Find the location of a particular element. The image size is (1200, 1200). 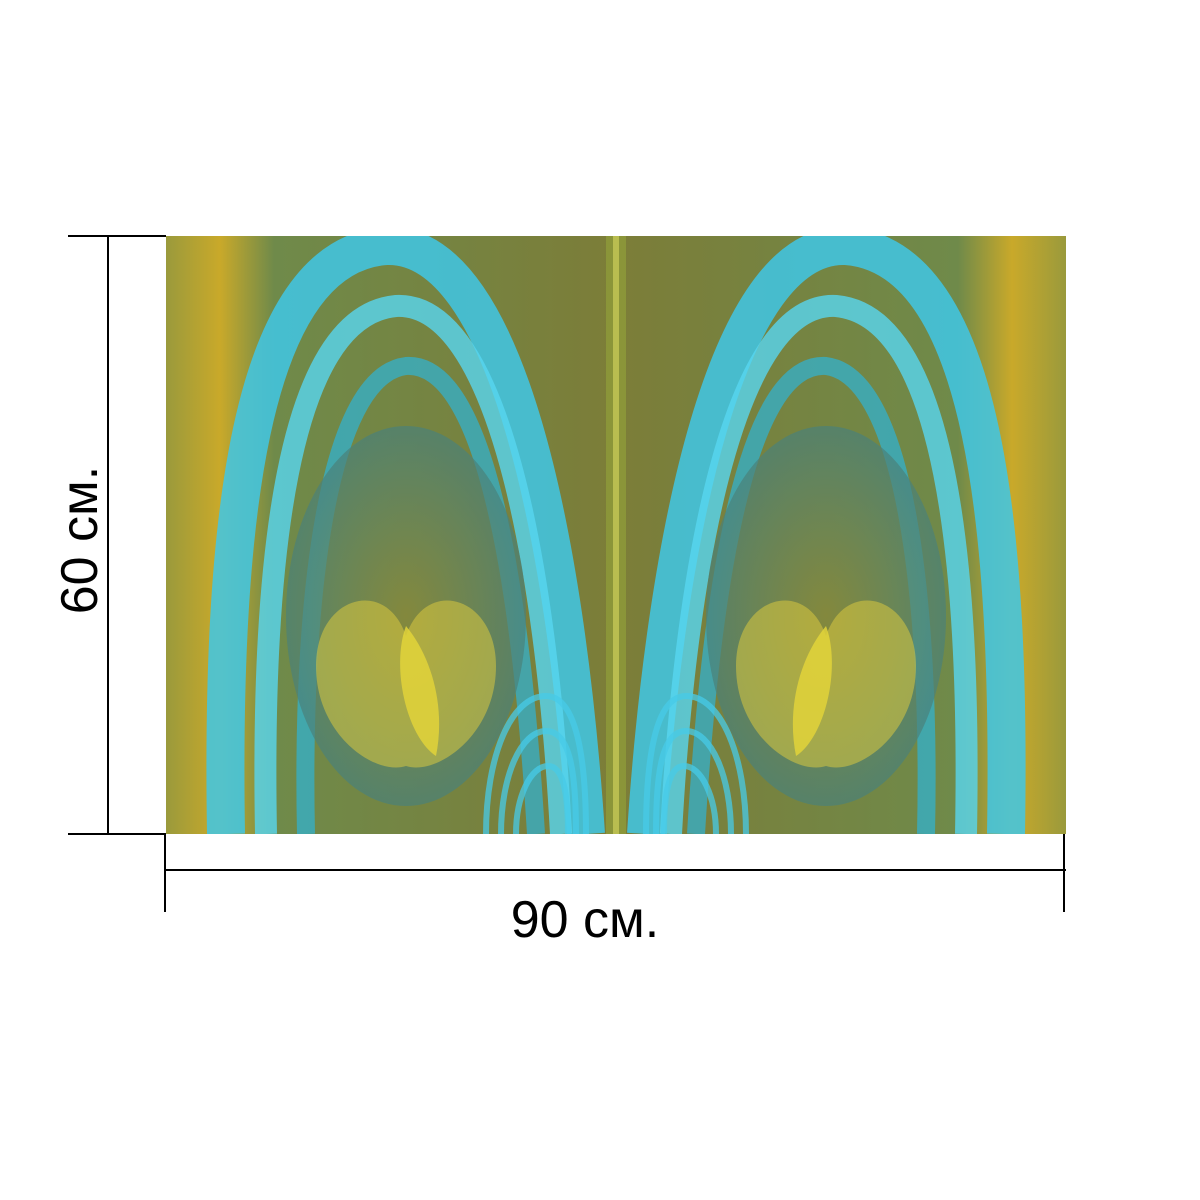

height-dimension-line is located at coordinates (108, 535).